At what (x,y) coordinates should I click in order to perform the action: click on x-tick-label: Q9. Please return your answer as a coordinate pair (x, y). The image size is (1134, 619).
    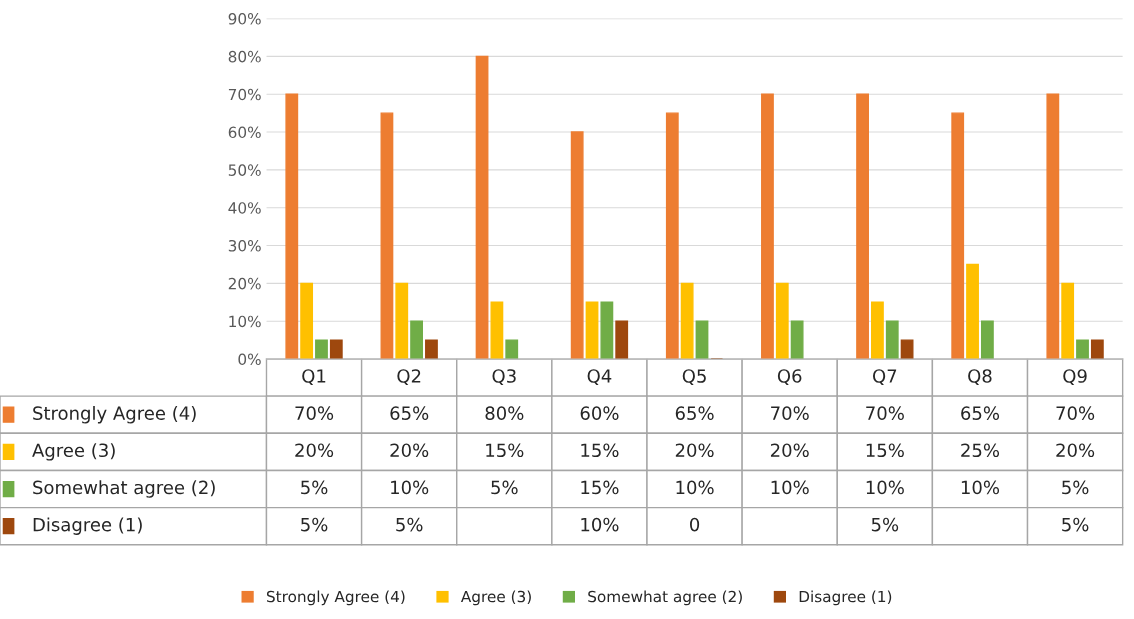
    Looking at the image, I should click on (1075, 377).